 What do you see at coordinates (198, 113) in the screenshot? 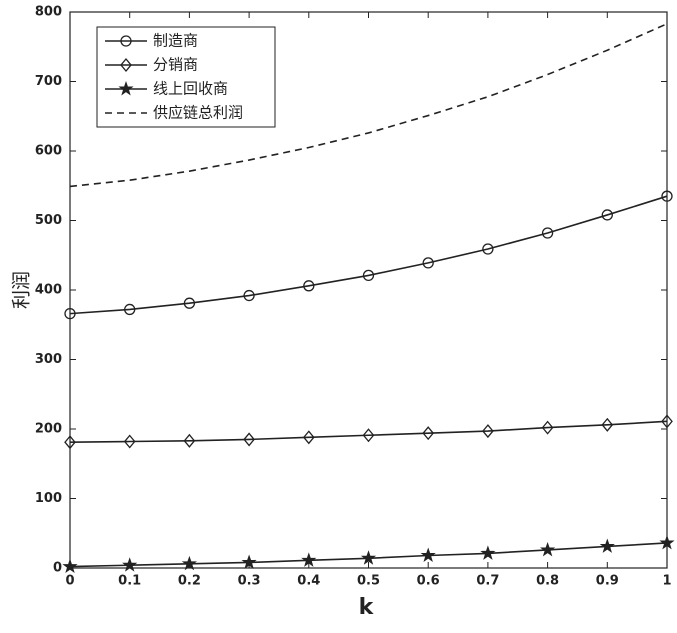
I see `legend-label: 供应链总利润` at bounding box center [198, 113].